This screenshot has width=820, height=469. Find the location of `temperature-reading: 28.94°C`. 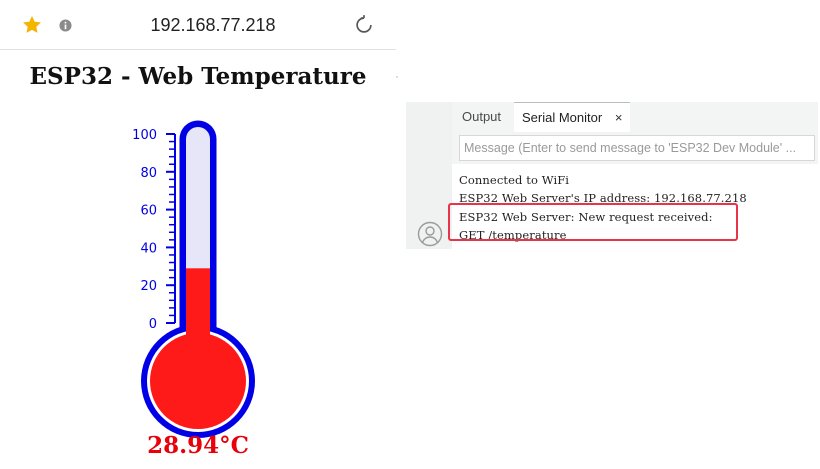

temperature-reading: 28.94°C is located at coordinates (198, 445).